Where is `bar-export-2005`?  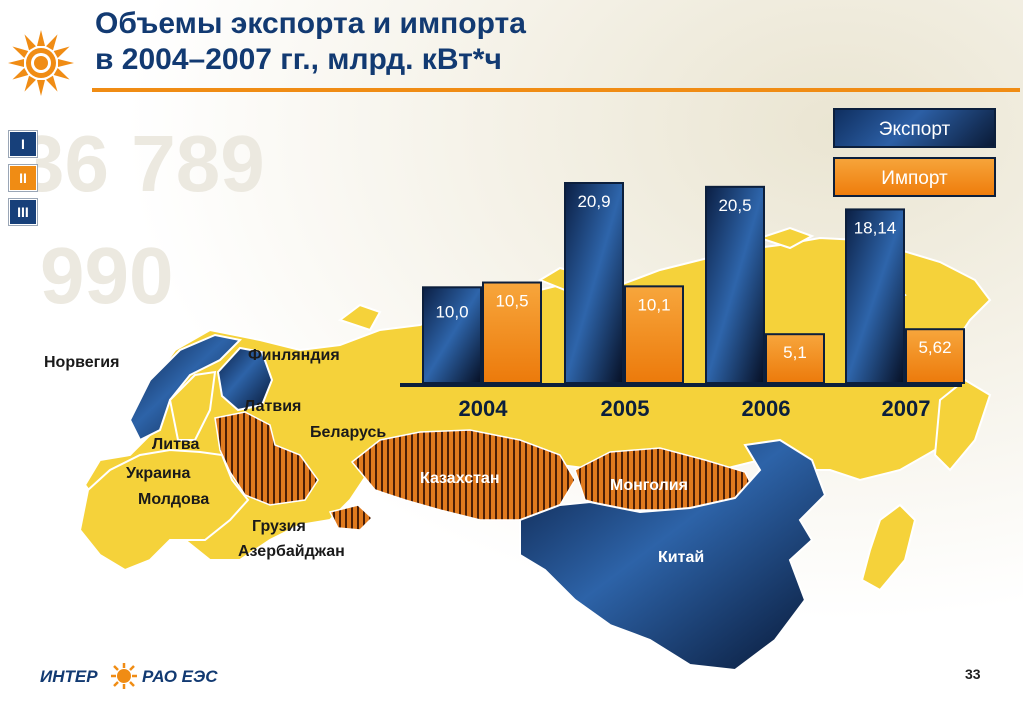 bar-export-2005 is located at coordinates (594, 283).